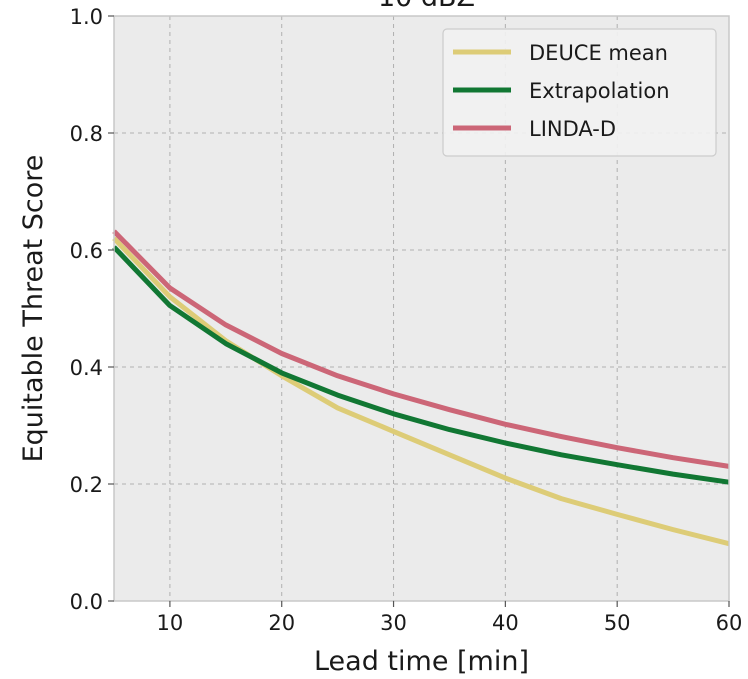 Image resolution: width=748 pixels, height=679 pixels. What do you see at coordinates (729, 623) in the screenshot?
I see `x-tick-label: 60` at bounding box center [729, 623].